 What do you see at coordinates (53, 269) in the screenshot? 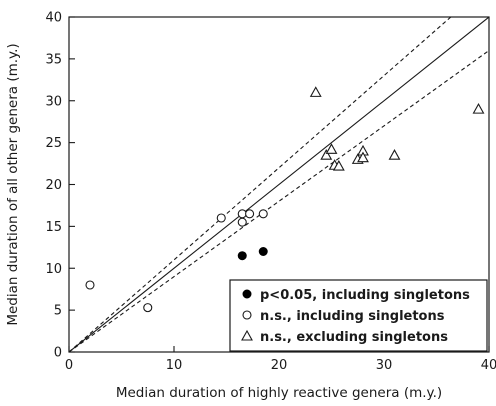
I see `y-tick-label-10: 10` at bounding box center [53, 269].